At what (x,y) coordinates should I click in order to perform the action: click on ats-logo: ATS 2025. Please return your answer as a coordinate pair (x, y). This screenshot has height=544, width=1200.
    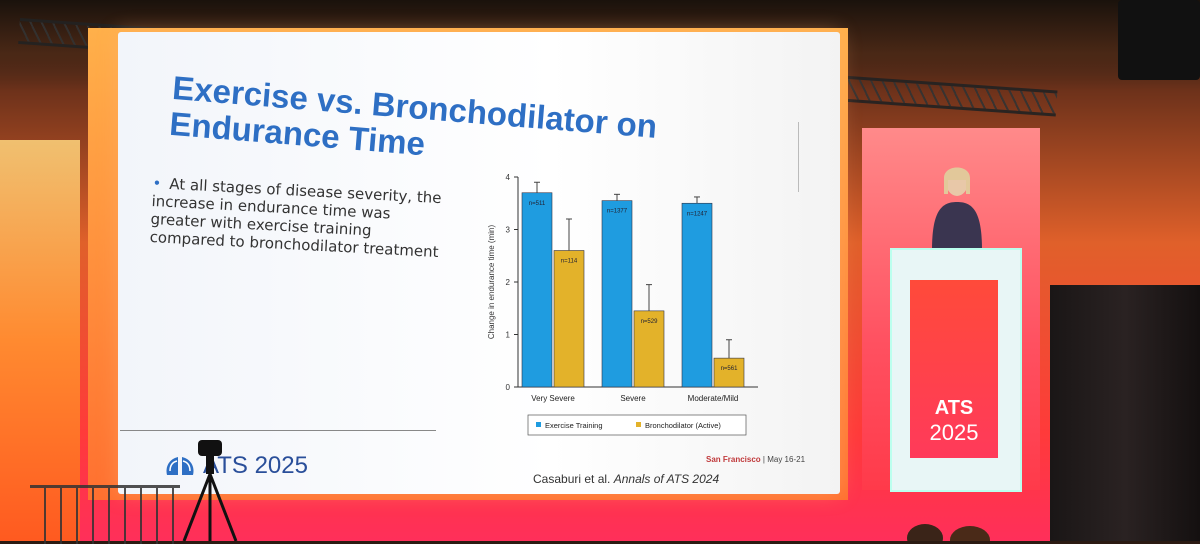
    Looking at the image, I should click on (235, 466).